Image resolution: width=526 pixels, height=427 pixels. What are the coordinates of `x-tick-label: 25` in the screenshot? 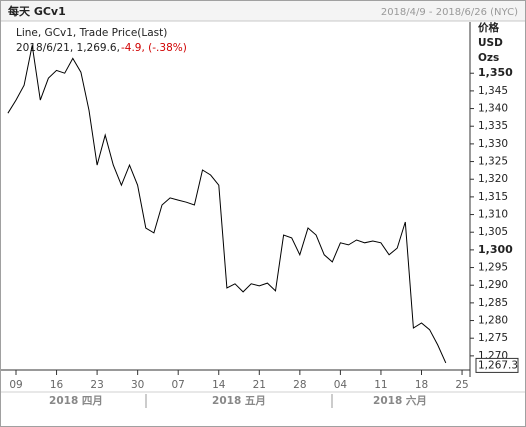 It's located at (461, 385).